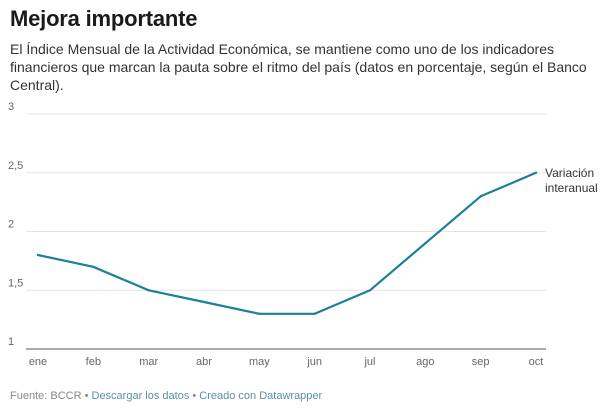 The height and width of the screenshot is (417, 611). I want to click on x-tick-label: jun, so click(314, 362).